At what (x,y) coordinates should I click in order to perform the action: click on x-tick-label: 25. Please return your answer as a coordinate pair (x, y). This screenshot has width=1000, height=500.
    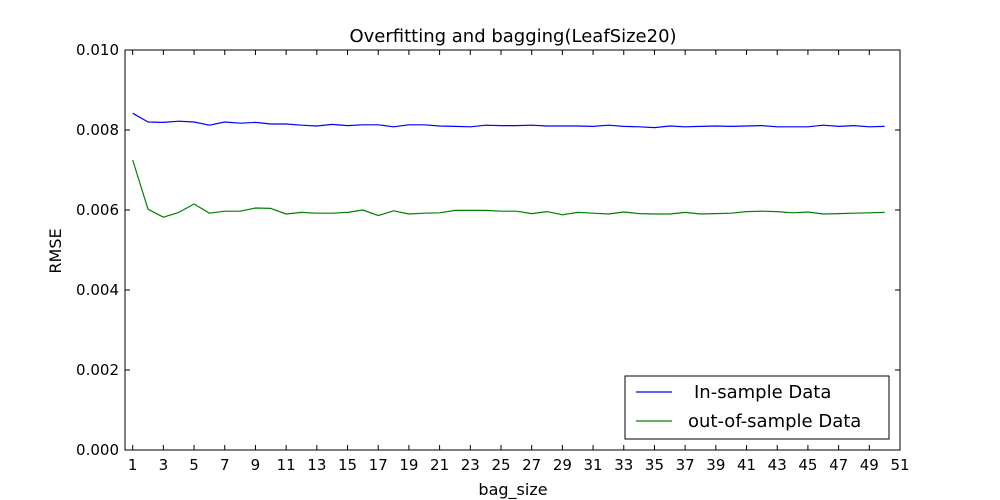
    Looking at the image, I should click on (500, 465).